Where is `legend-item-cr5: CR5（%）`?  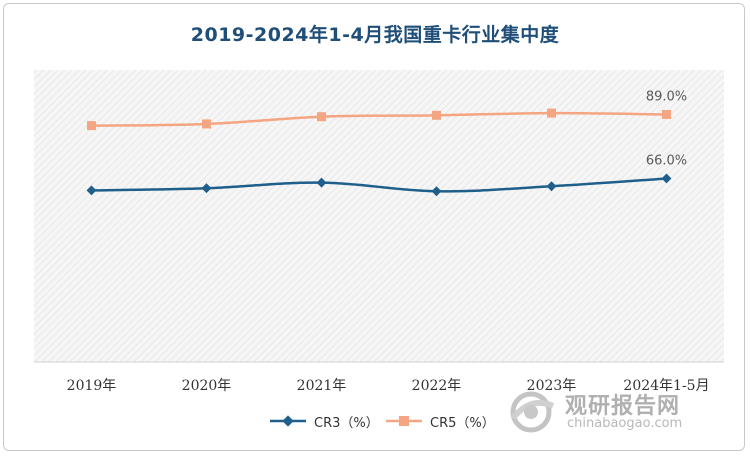
legend-item-cr5: CR5（%） is located at coordinates (439, 421).